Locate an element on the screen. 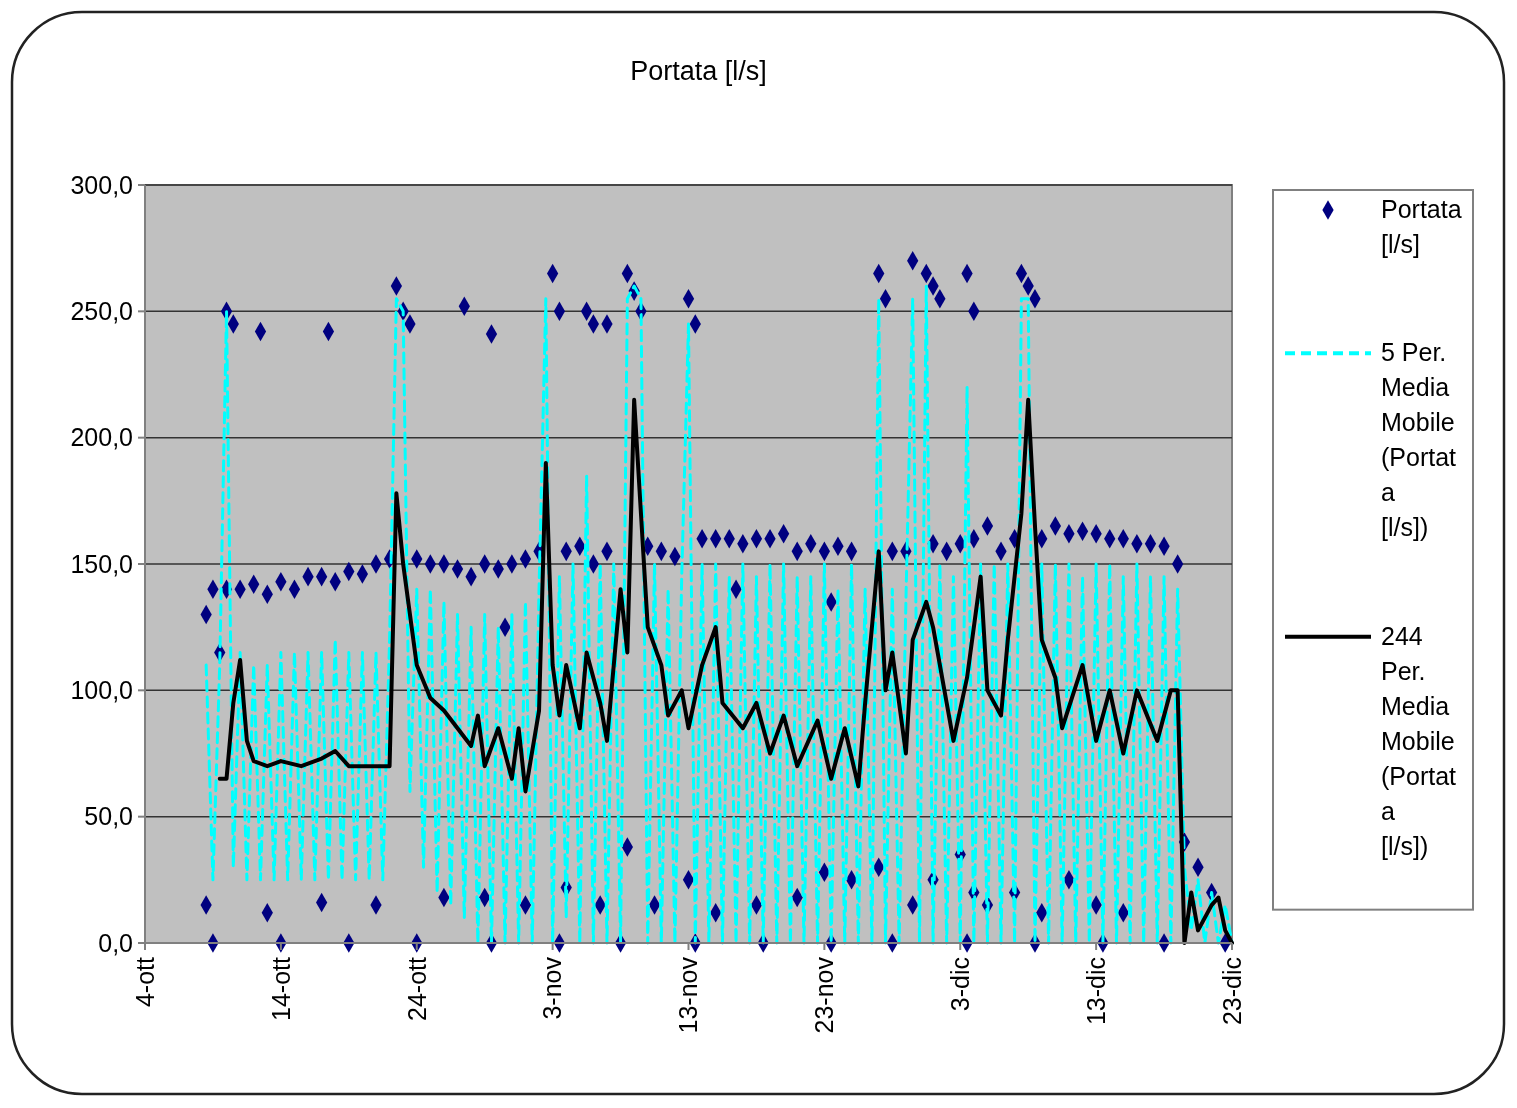  legend-label: Portata [l/s] is located at coordinates (1421, 226).